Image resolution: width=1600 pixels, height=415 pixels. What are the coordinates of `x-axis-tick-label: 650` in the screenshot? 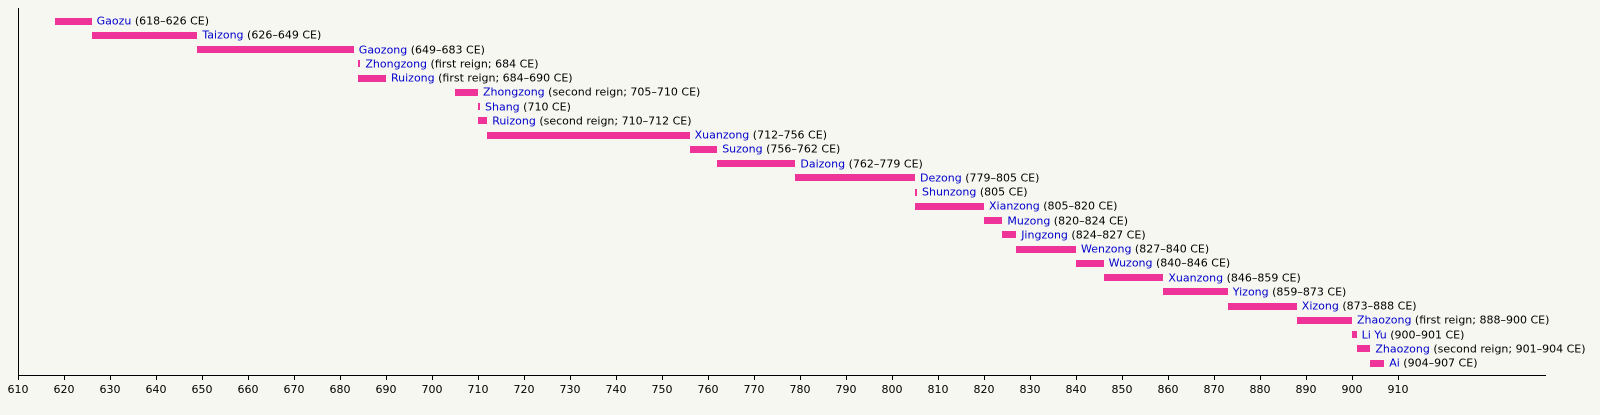 It's located at (202, 389).